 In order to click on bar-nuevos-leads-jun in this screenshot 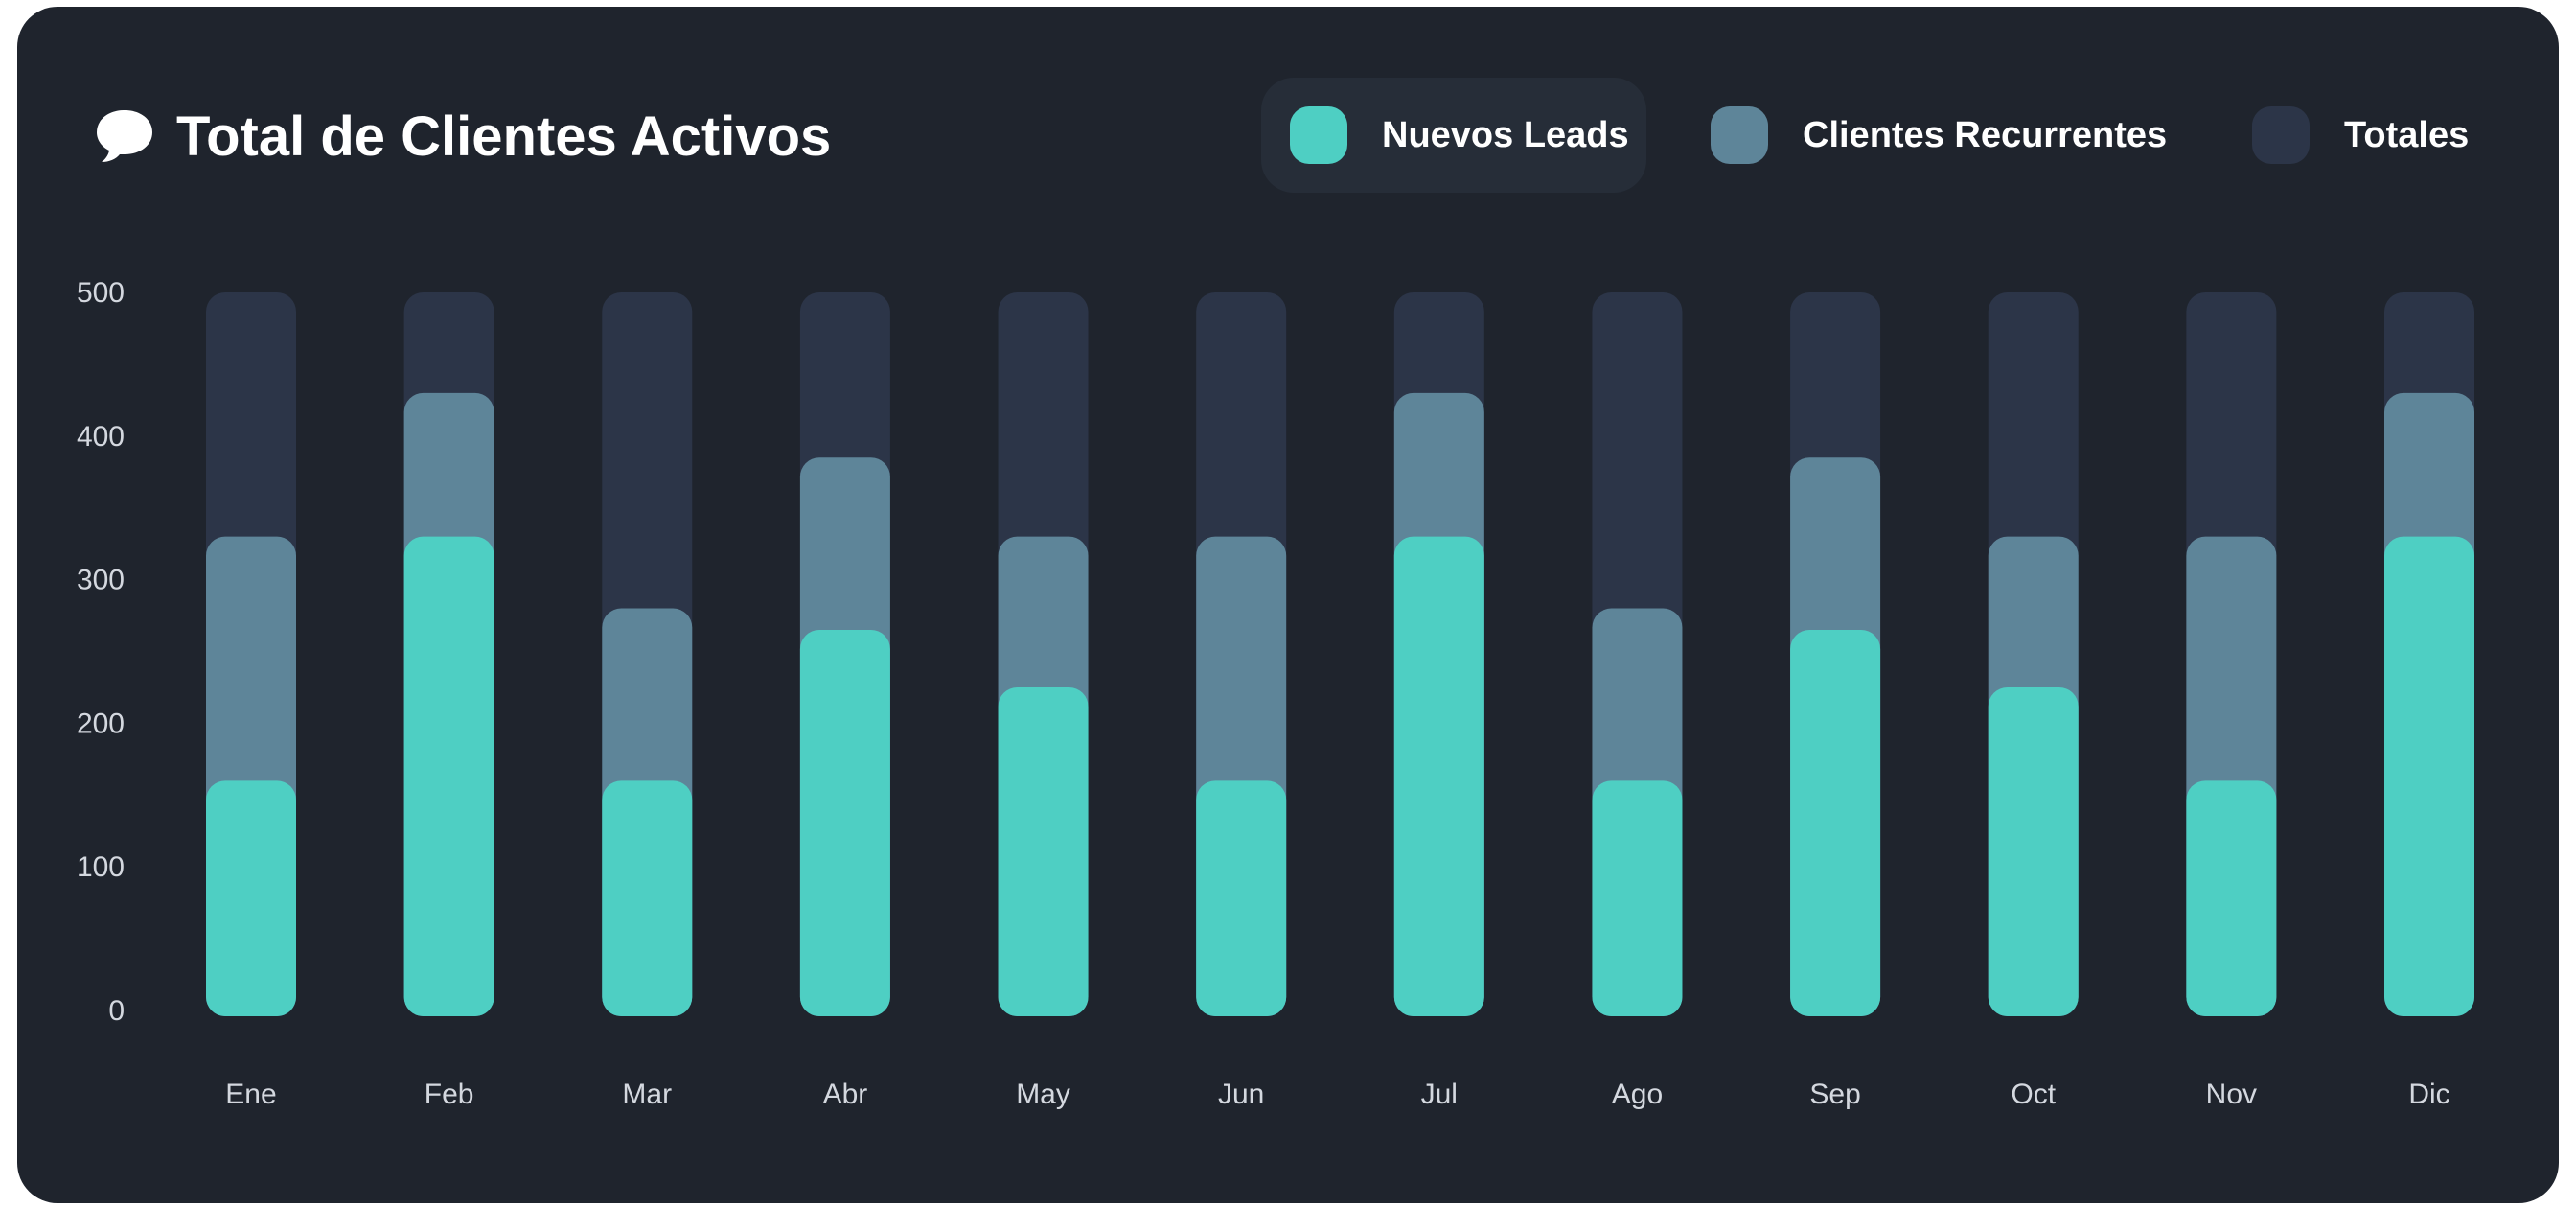, I will do `click(1241, 898)`.